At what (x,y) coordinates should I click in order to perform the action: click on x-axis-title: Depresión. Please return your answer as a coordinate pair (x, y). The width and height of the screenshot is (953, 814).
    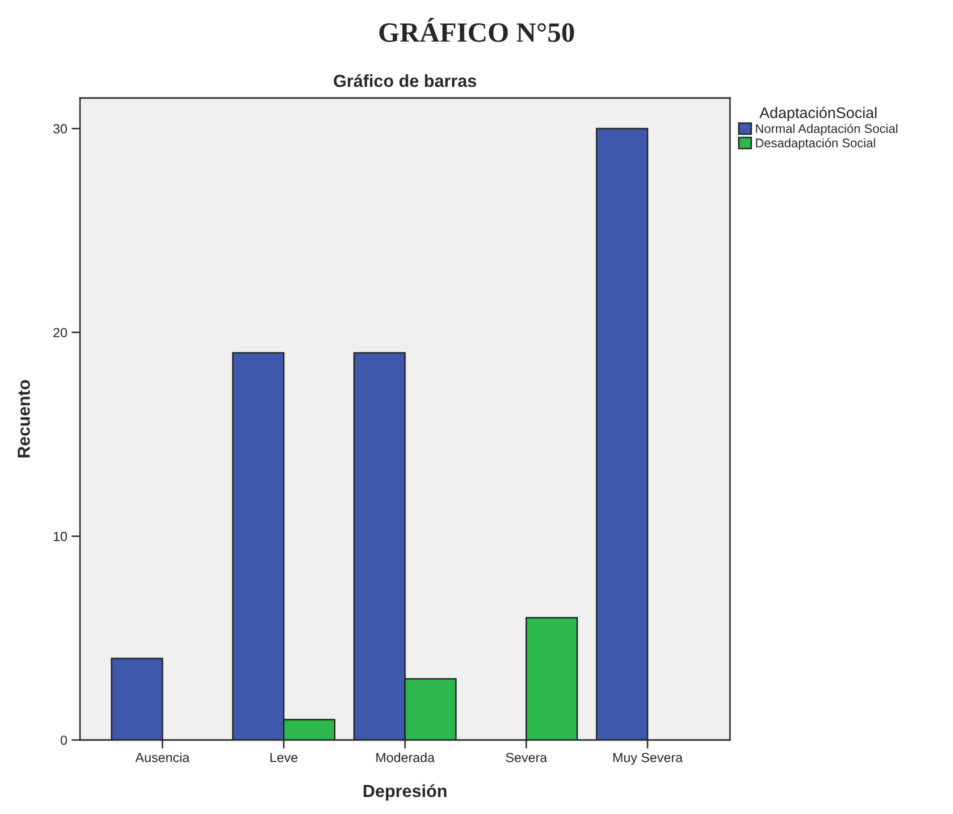
    Looking at the image, I should click on (405, 792).